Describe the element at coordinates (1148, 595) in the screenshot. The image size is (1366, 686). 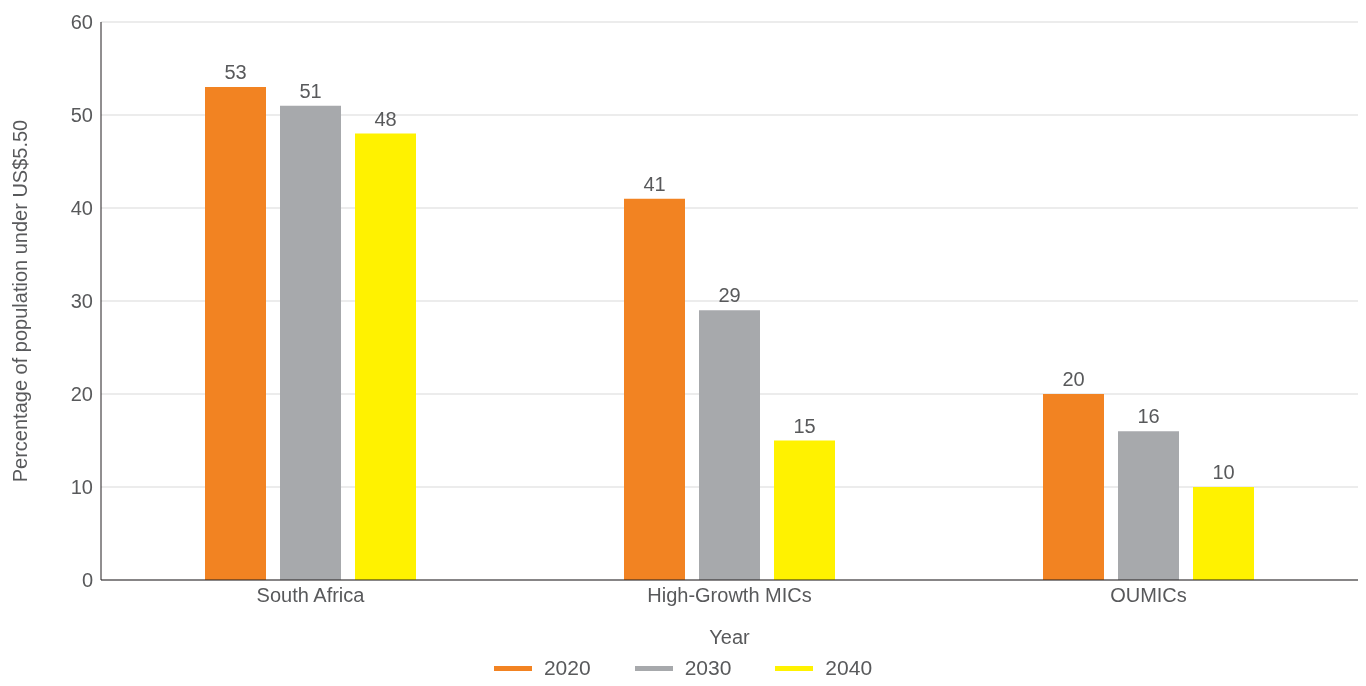
I see `x-tick-label: OUMICs` at that location.